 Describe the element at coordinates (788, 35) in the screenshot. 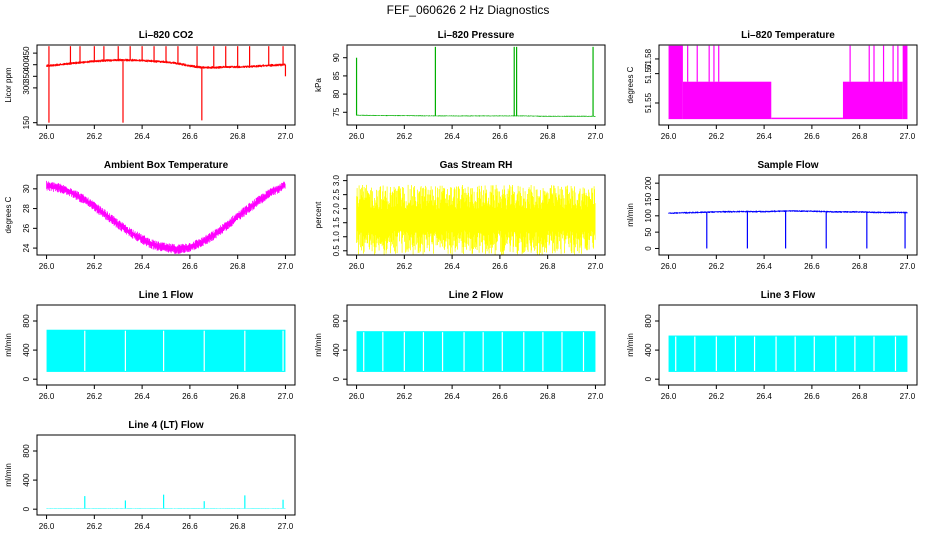

I see `panel-title: Li–820 Temperature` at that location.